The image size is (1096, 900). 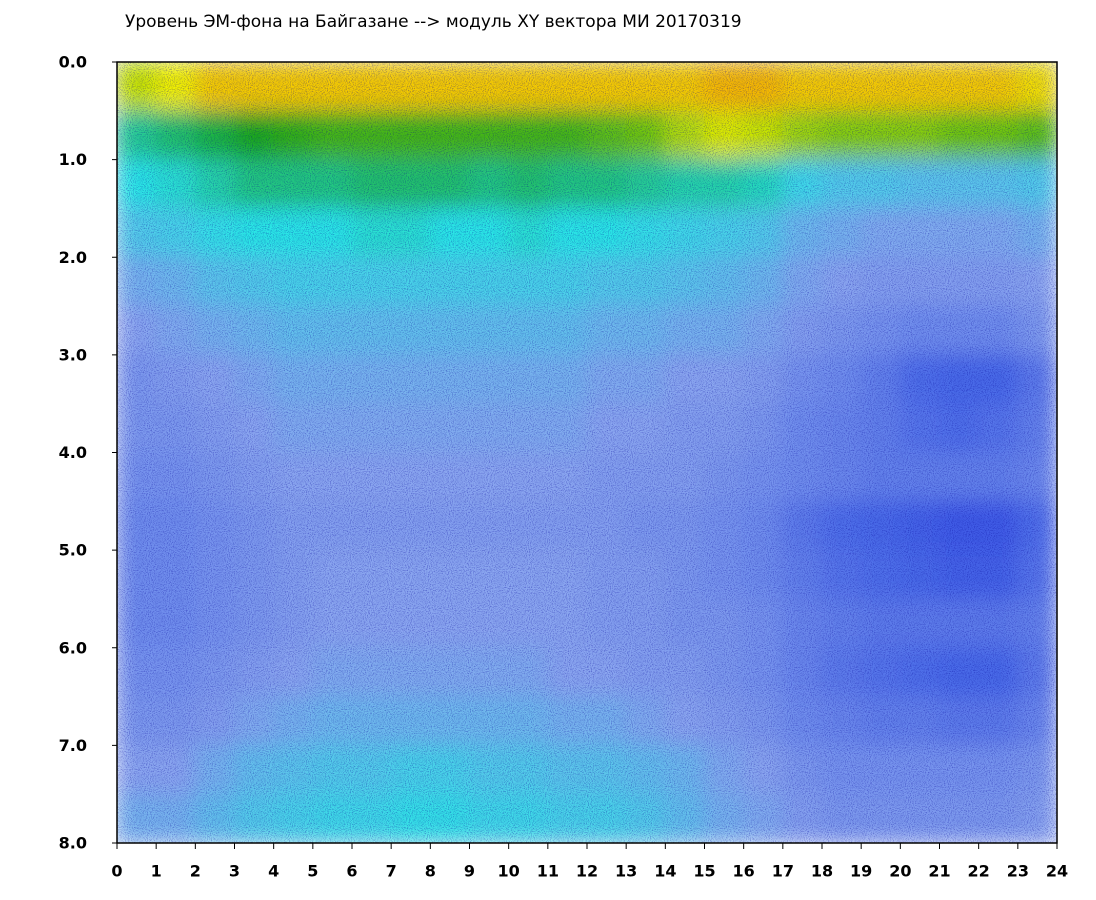 I want to click on x-tick-label: 17, so click(x=783, y=871).